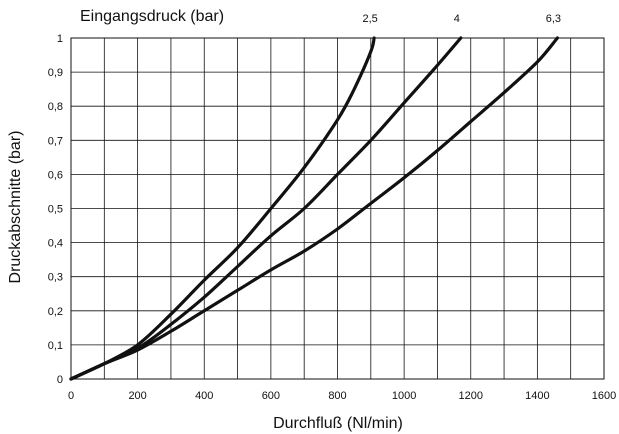 Image resolution: width=619 pixels, height=434 pixels. Describe the element at coordinates (553, 19) in the screenshot. I see `series-label-3: 6,3` at that location.